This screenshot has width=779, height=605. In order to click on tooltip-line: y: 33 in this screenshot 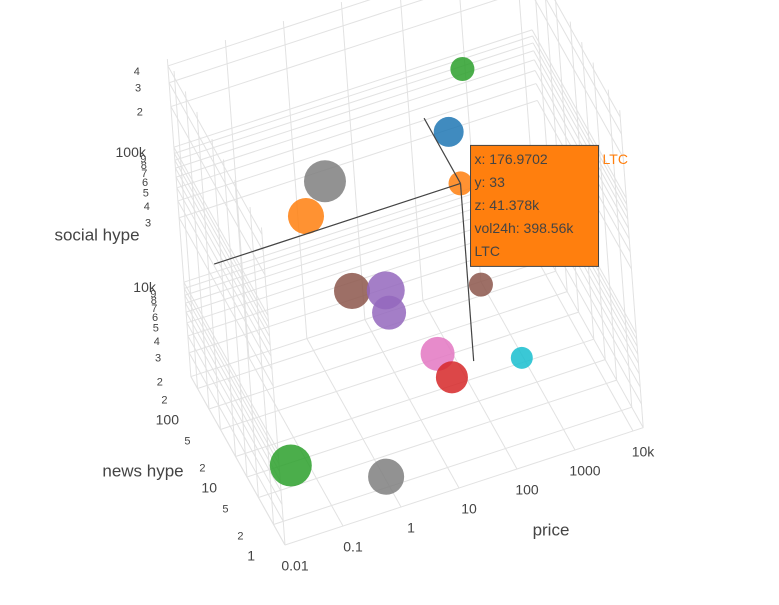, I will do `click(490, 182)`.